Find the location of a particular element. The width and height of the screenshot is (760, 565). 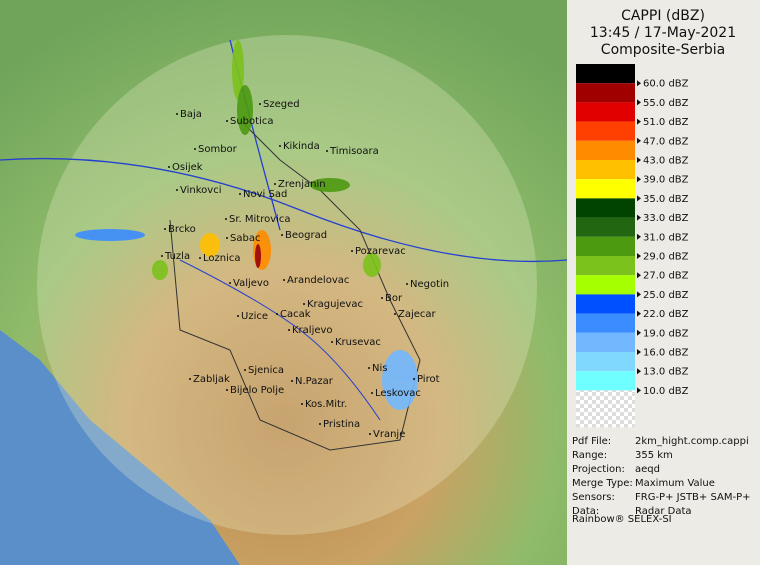

city-label: Szeged is located at coordinates (281, 104).